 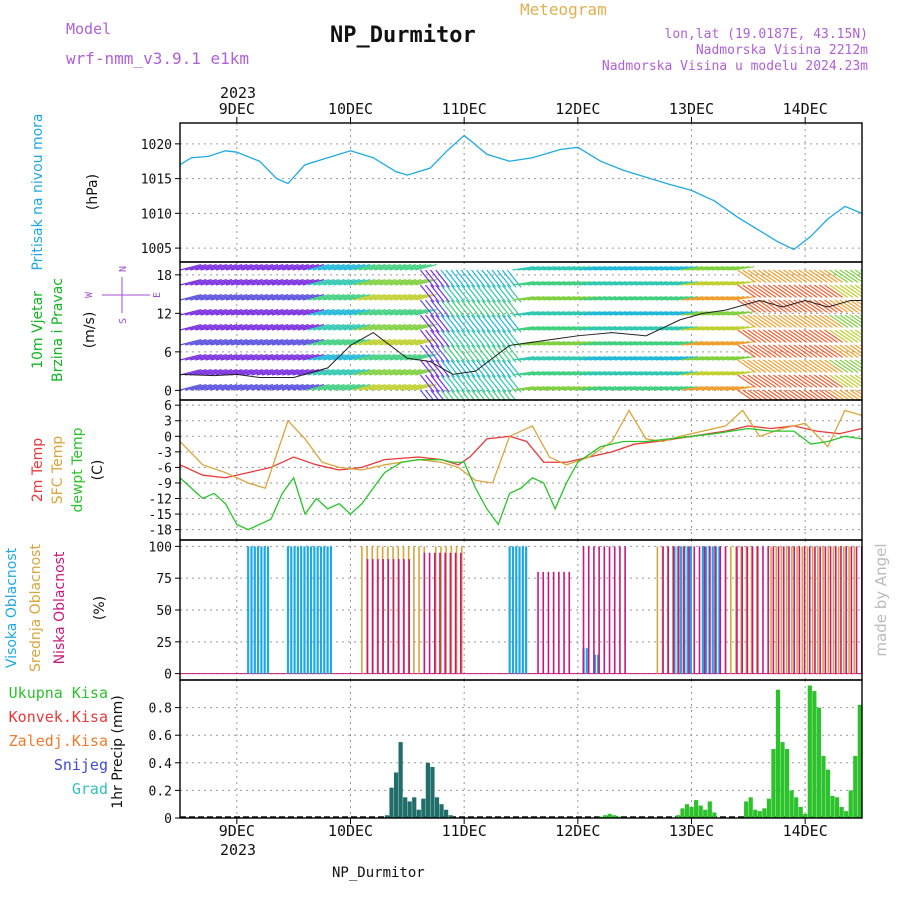 I want to click on temp-title-0: 2m Temp, so click(x=38, y=470).